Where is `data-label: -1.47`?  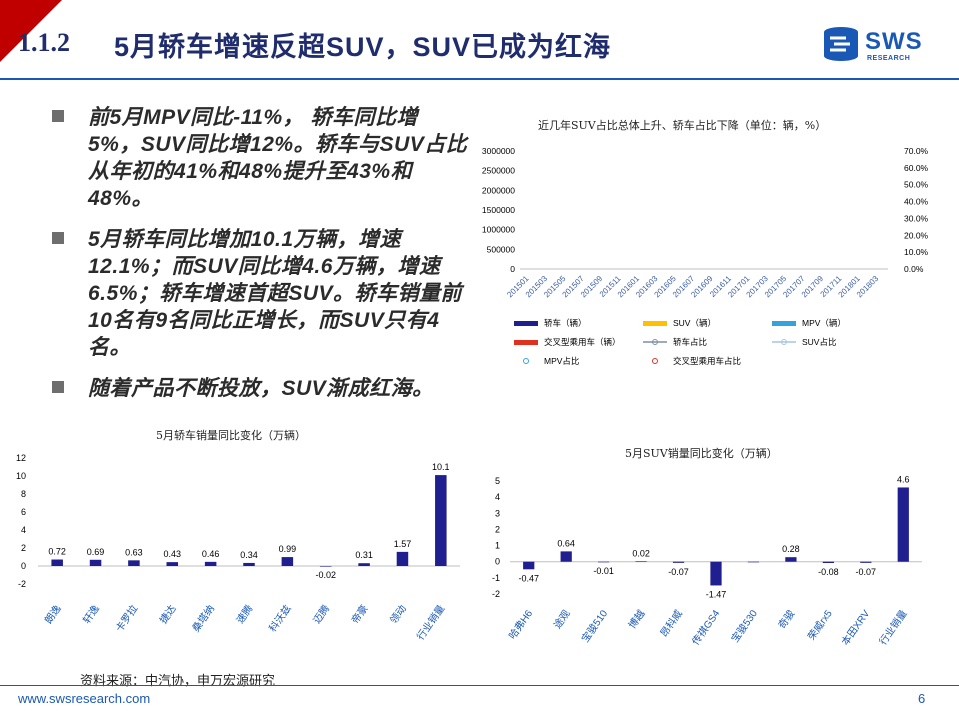
data-label: -1.47 is located at coordinates (716, 594).